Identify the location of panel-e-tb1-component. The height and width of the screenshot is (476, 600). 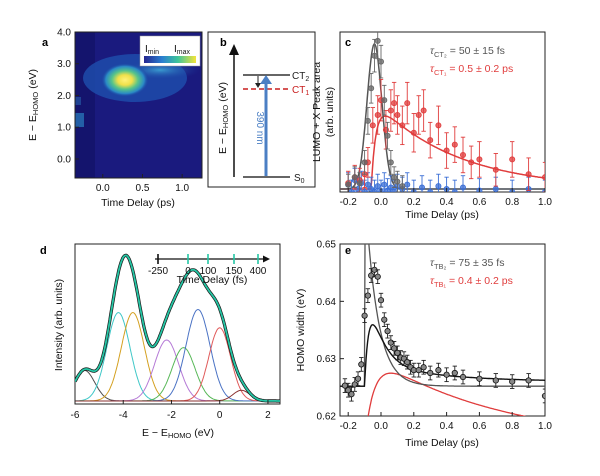
(447, 394).